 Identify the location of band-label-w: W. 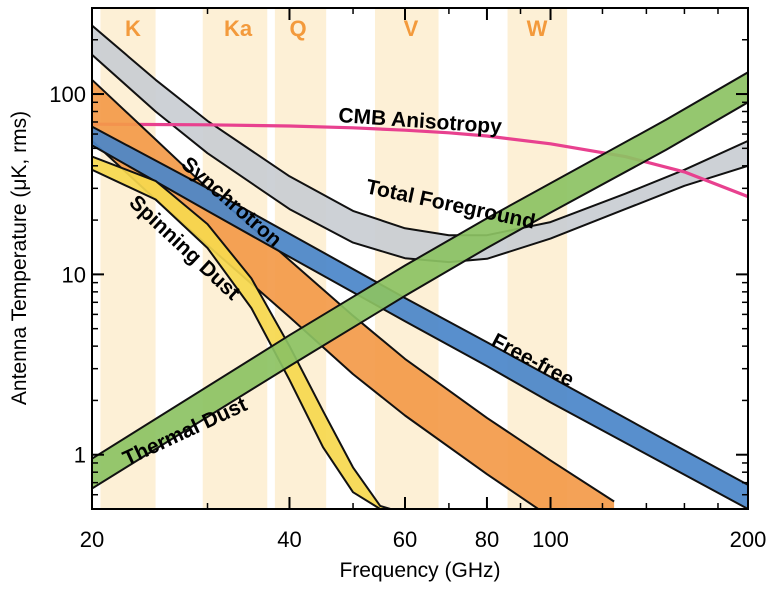
(537, 28).